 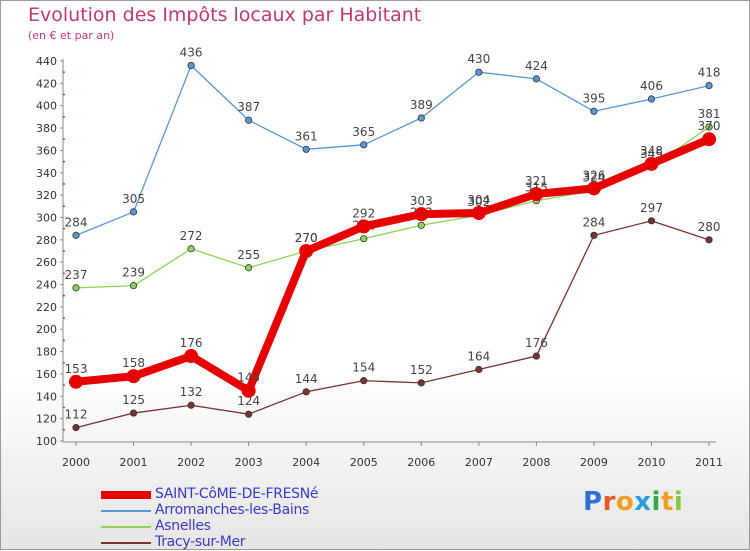 I want to click on data-label-saint-c-me-de-fresn: 153, so click(x=76, y=369).